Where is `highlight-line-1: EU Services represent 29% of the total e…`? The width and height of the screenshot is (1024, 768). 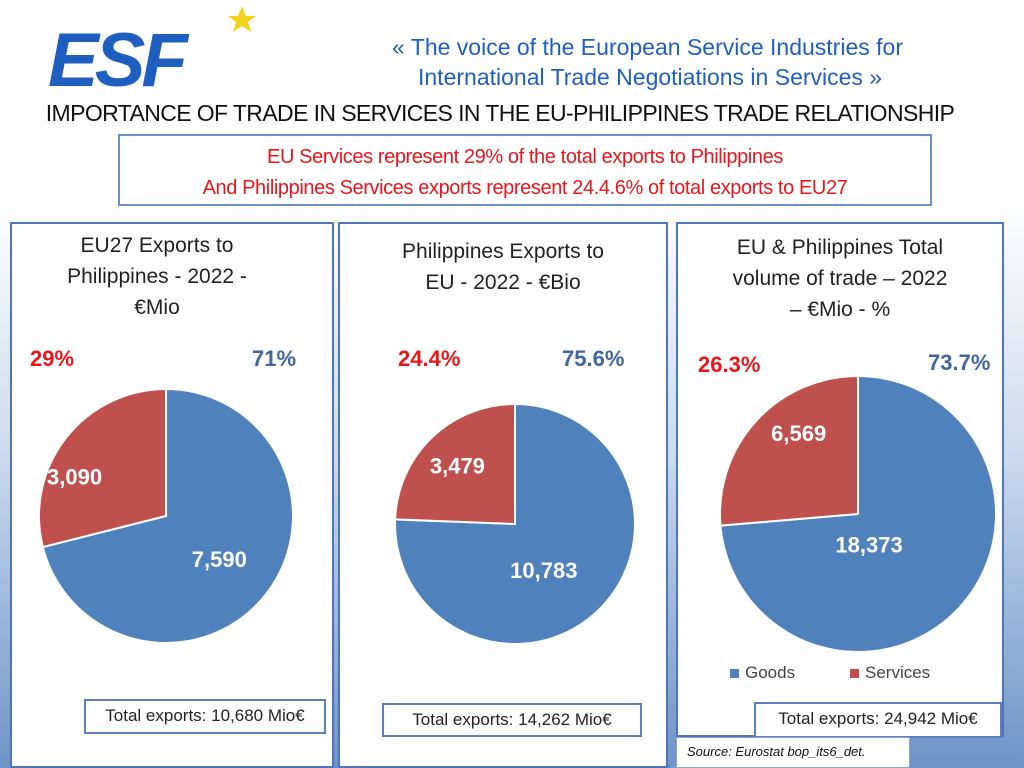
highlight-line-1: EU Services represent 29% of the total e… is located at coordinates (525, 157).